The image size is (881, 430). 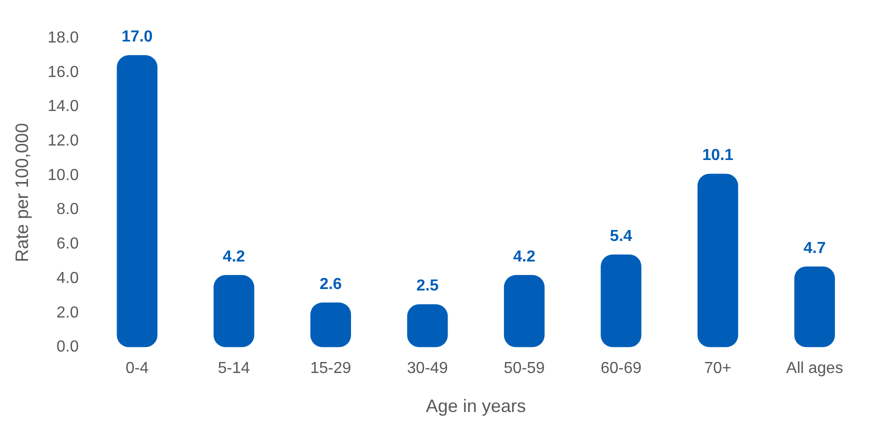 What do you see at coordinates (22, 192) in the screenshot?
I see `y-axis-title: Rate per 100,000` at bounding box center [22, 192].